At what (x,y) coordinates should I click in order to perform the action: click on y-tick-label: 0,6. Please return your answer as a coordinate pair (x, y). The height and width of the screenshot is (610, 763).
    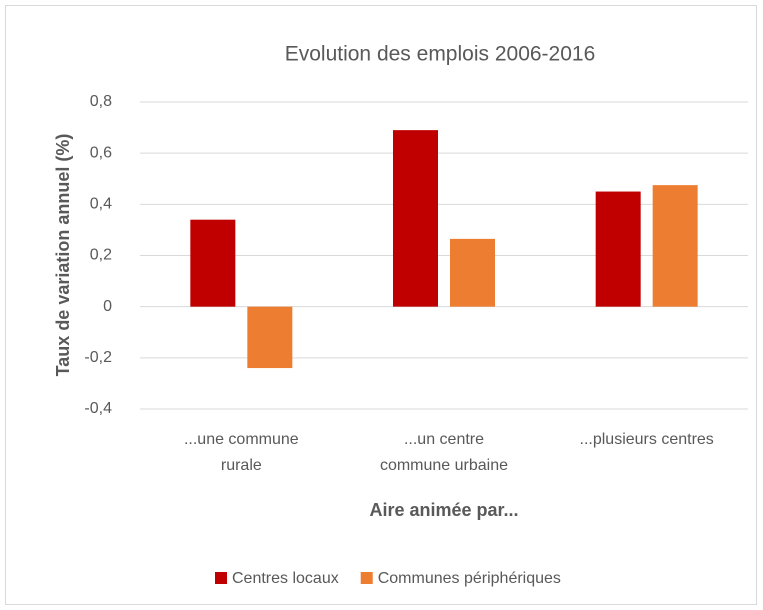
    Looking at the image, I should click on (101, 152).